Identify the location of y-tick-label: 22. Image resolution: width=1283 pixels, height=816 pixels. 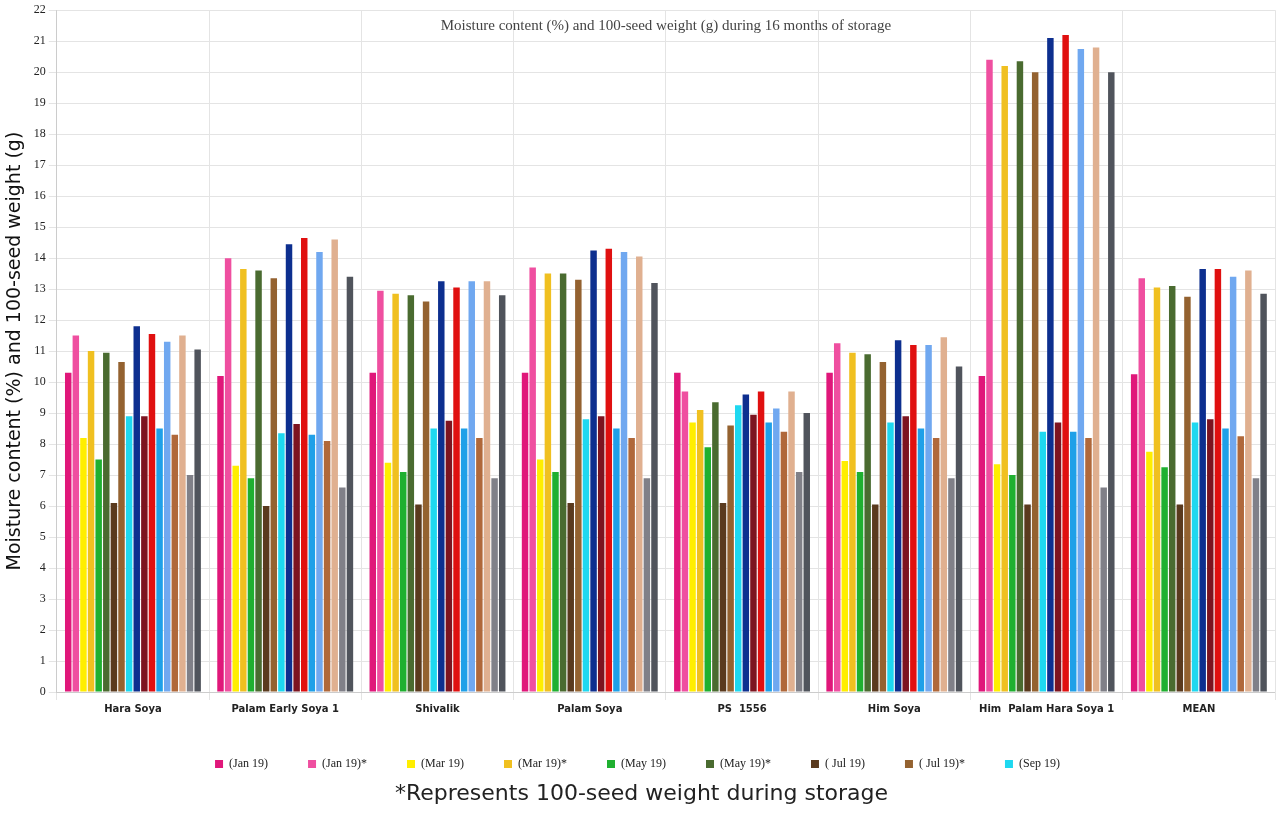
(39, 9).